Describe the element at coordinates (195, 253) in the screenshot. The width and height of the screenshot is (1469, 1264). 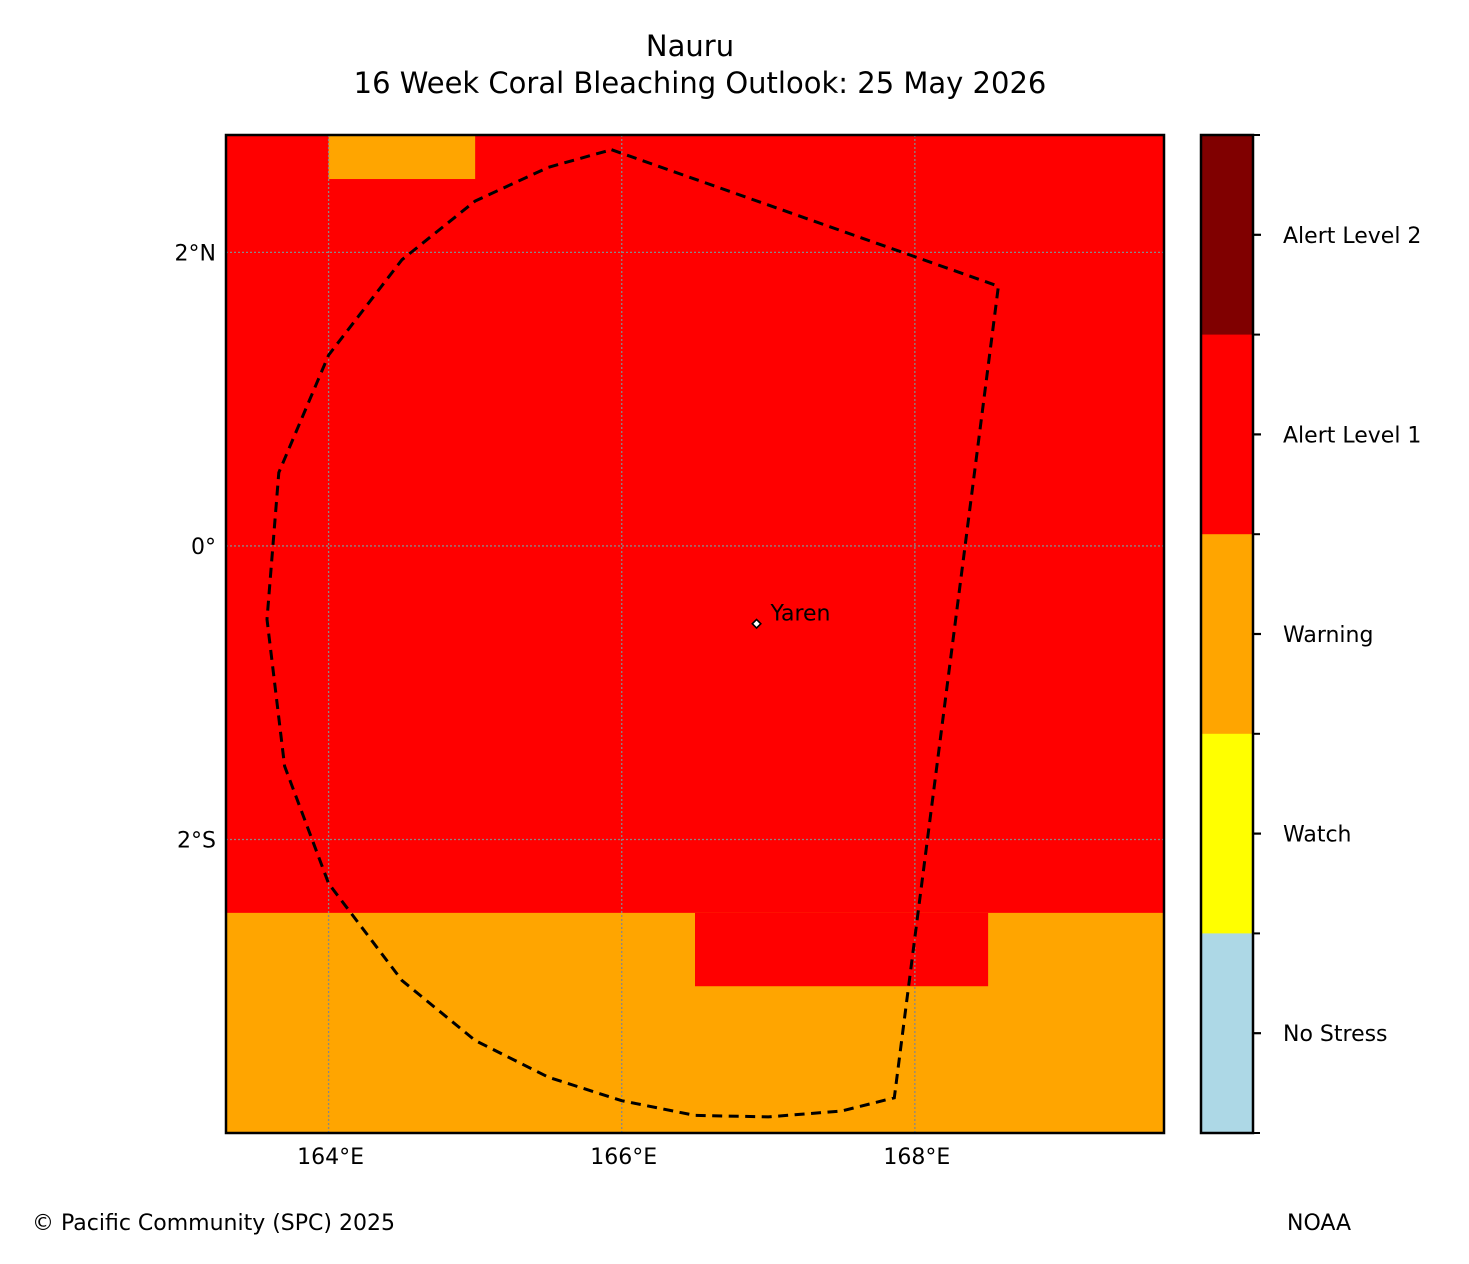
I see `lat-tick-label: 2°N` at that location.